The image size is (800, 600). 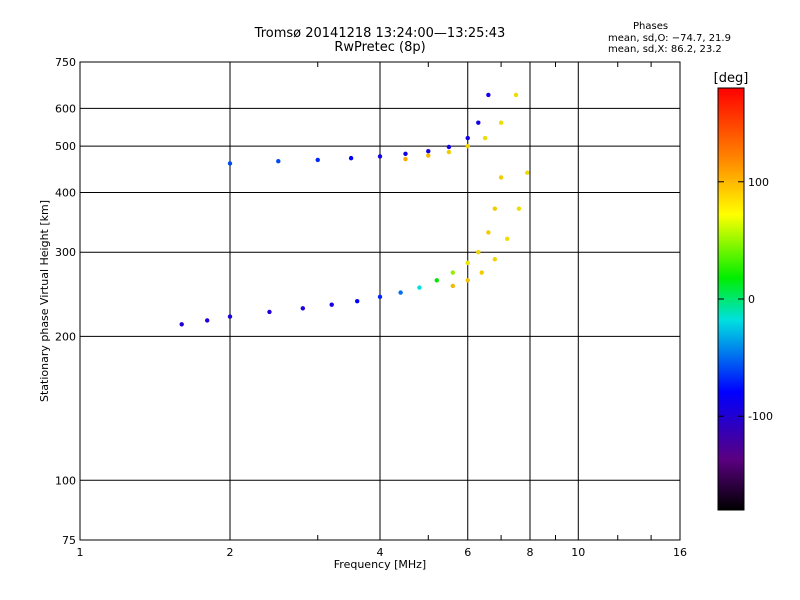 I want to click on x-tick-label: 2, so click(x=230, y=552).